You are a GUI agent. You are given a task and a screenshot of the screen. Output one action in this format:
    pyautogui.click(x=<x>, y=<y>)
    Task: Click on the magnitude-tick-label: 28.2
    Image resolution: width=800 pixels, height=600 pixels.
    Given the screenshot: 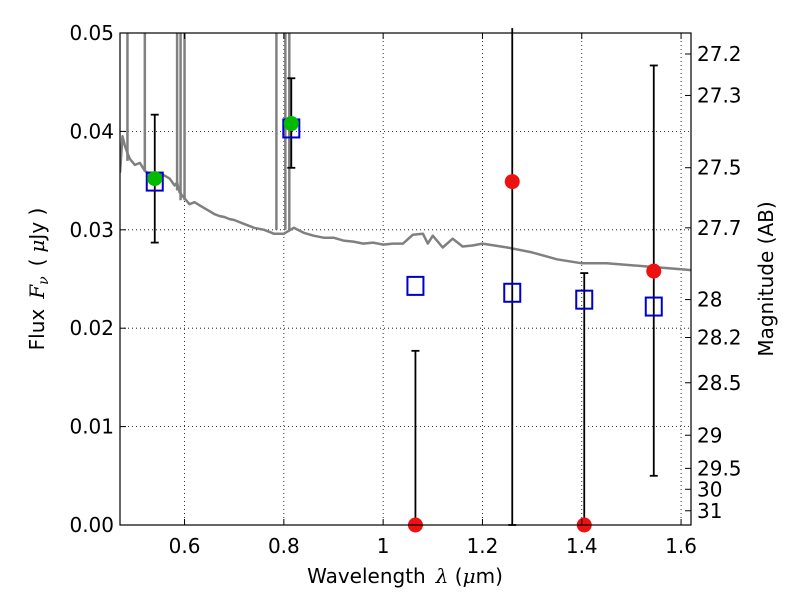 What is the action you would take?
    pyautogui.click(x=719, y=337)
    